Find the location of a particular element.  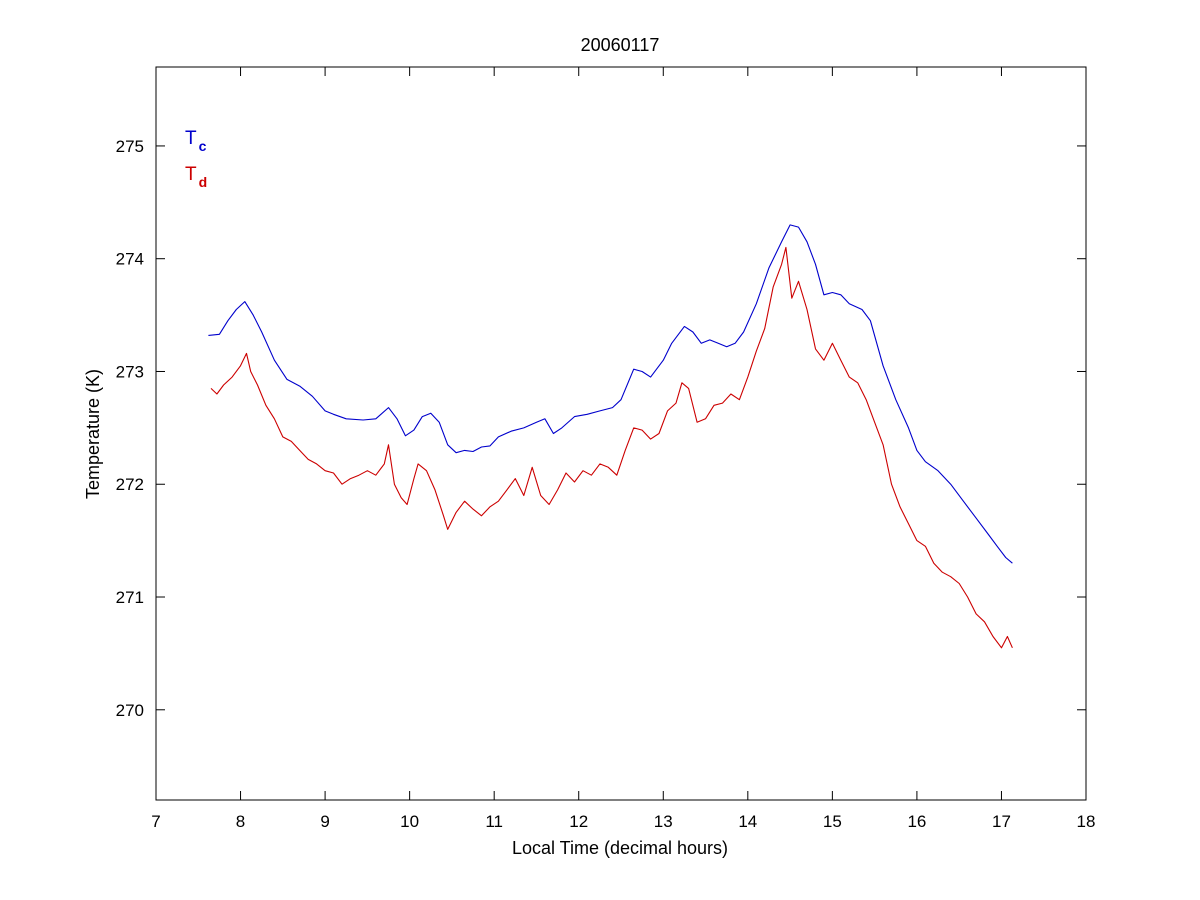

x-tick-label: 18 is located at coordinates (1086, 821).